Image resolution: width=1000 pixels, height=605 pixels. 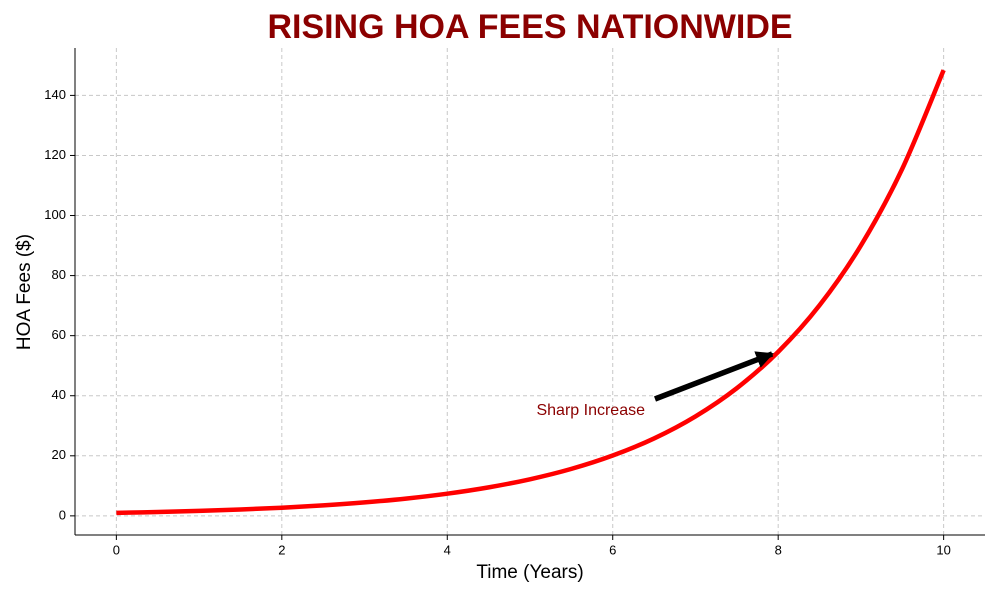 I want to click on y-tick-label: 120, so click(x=55, y=154).